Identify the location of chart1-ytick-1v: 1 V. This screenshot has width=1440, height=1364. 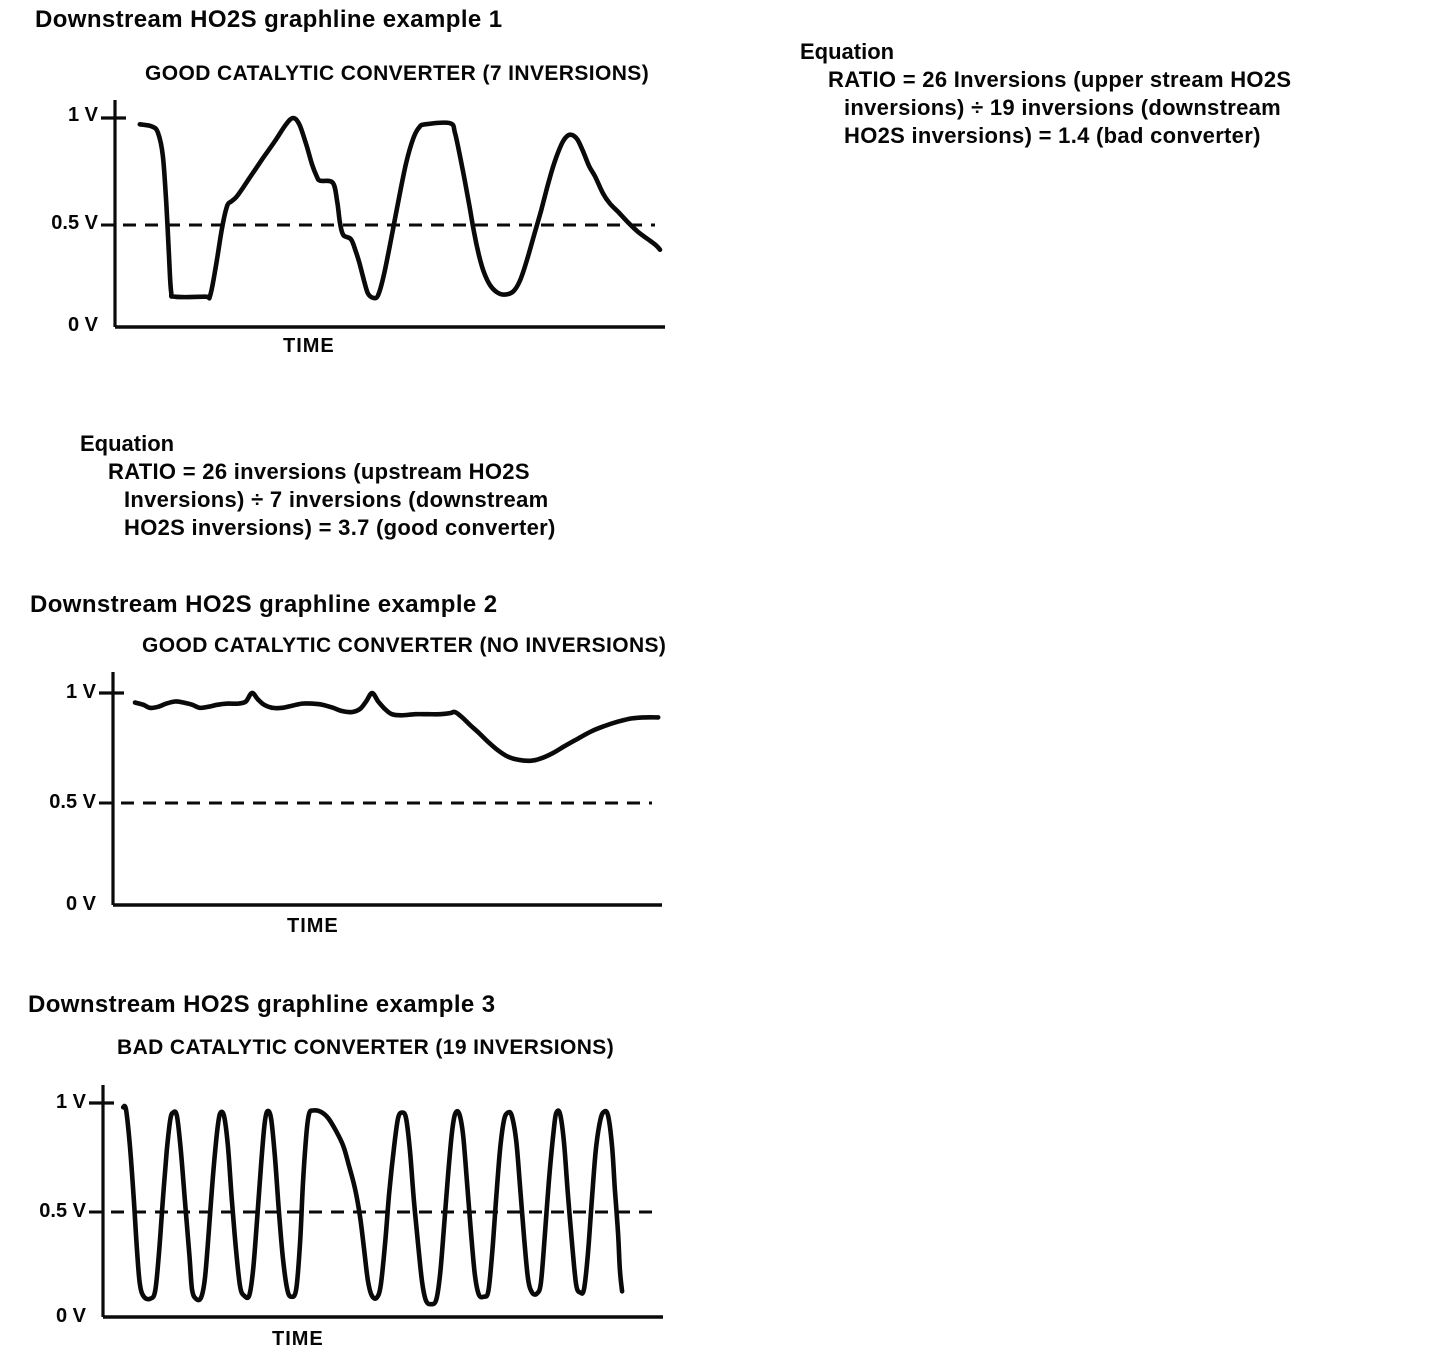
(82, 115).